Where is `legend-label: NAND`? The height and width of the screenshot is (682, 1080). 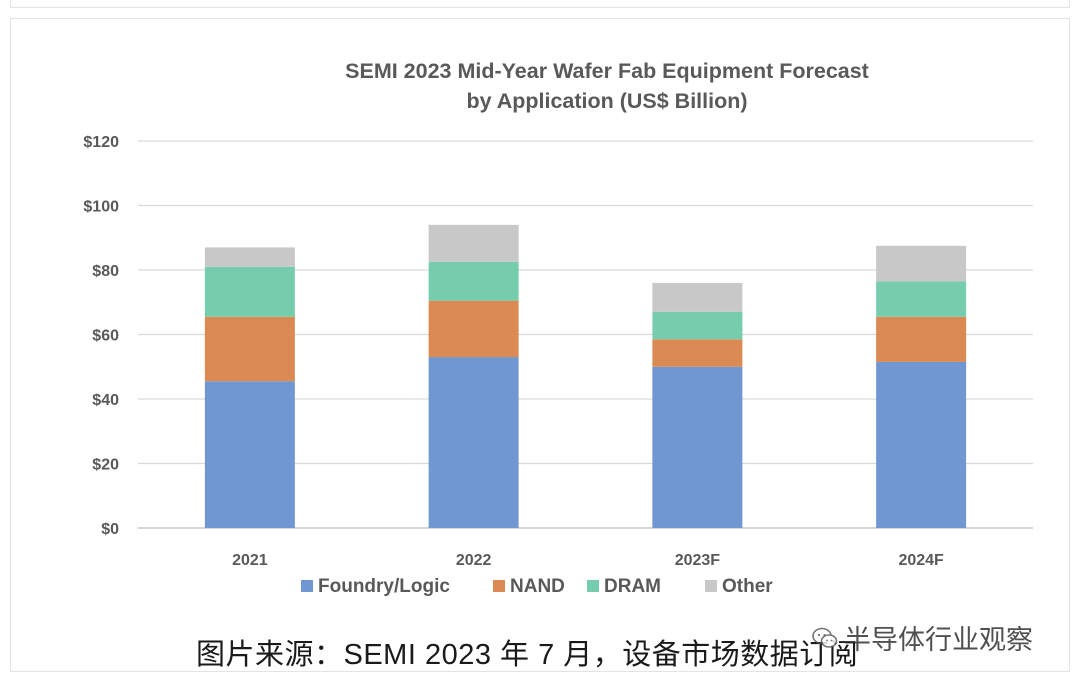
legend-label: NAND is located at coordinates (537, 586).